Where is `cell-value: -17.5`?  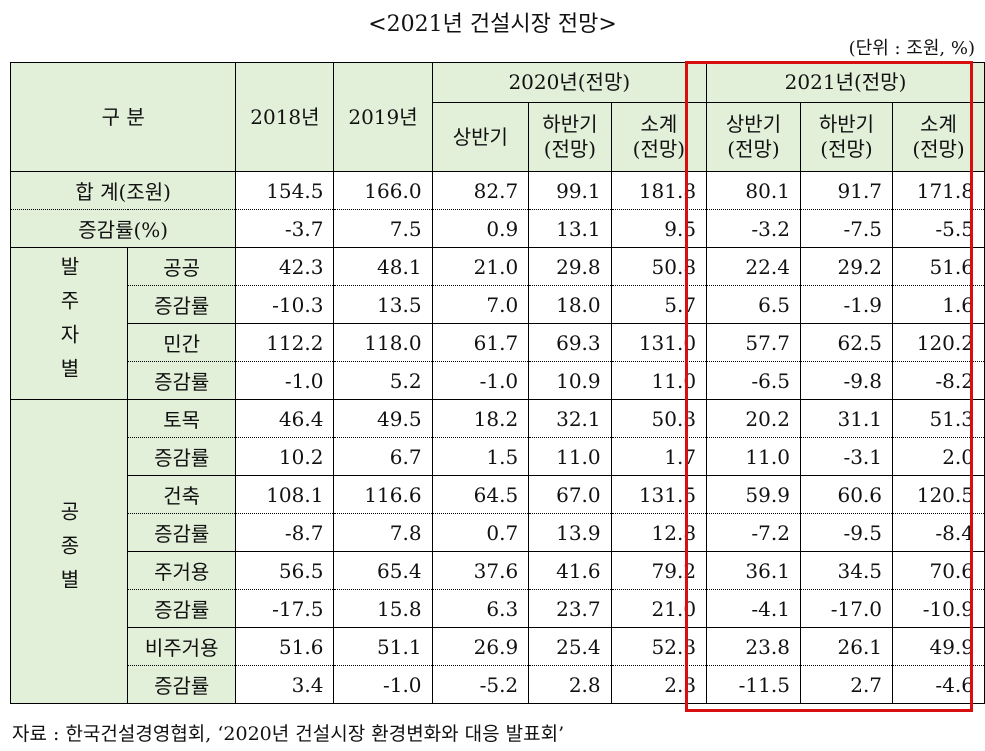 cell-value: -17.5 is located at coordinates (285, 608).